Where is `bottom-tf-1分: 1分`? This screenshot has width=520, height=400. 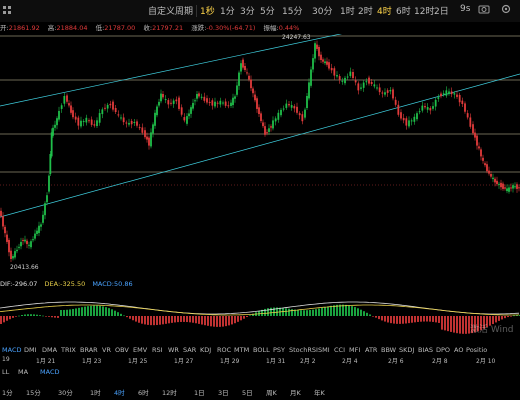 bottom-tf-1分: 1分 is located at coordinates (7, 393).